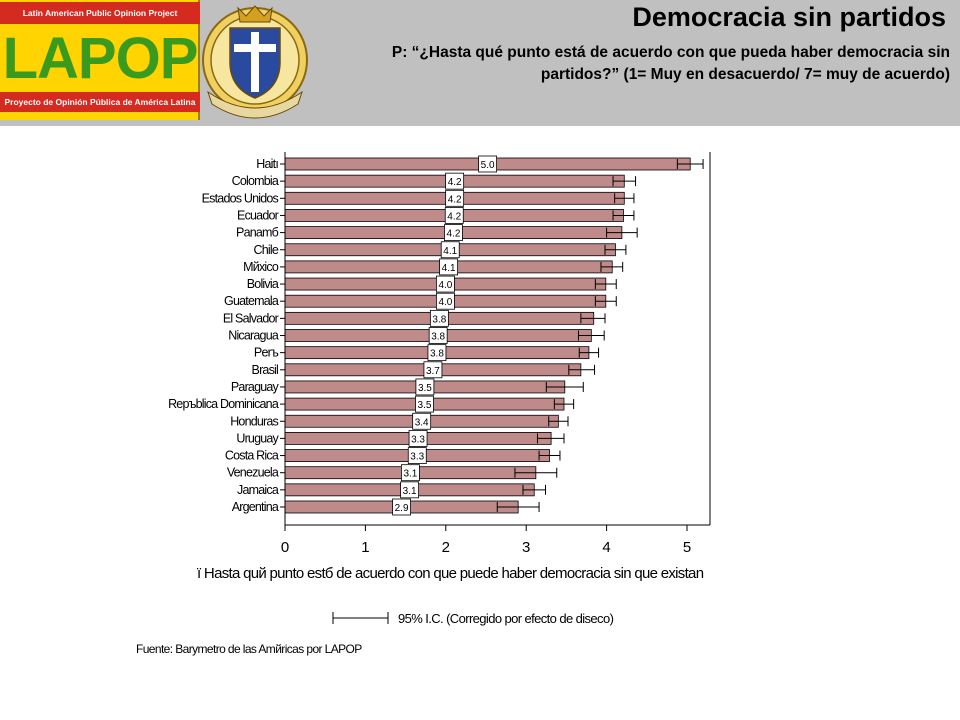 The image size is (960, 720). I want to click on category-label: Bolivia, so click(263, 284).